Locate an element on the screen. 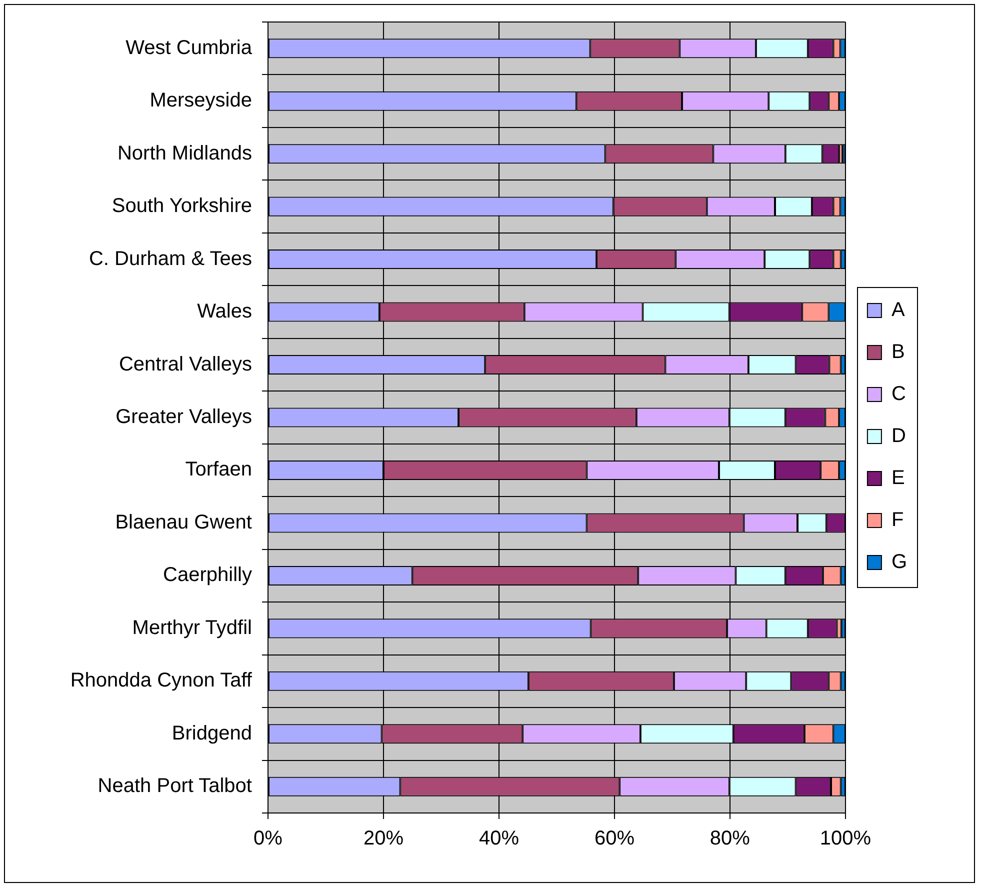 Image resolution: width=981 pixels, height=889 pixels. y-tick-label: South Yorkshire is located at coordinates (182, 206).